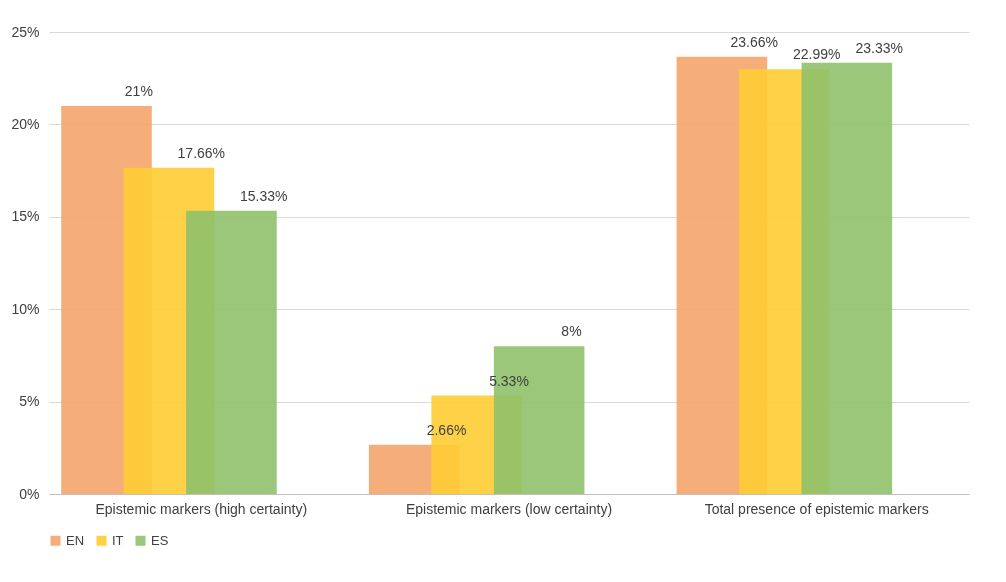 The height and width of the screenshot is (582, 1006). What do you see at coordinates (879, 47) in the screenshot?
I see `data-label: 23.33%` at bounding box center [879, 47].